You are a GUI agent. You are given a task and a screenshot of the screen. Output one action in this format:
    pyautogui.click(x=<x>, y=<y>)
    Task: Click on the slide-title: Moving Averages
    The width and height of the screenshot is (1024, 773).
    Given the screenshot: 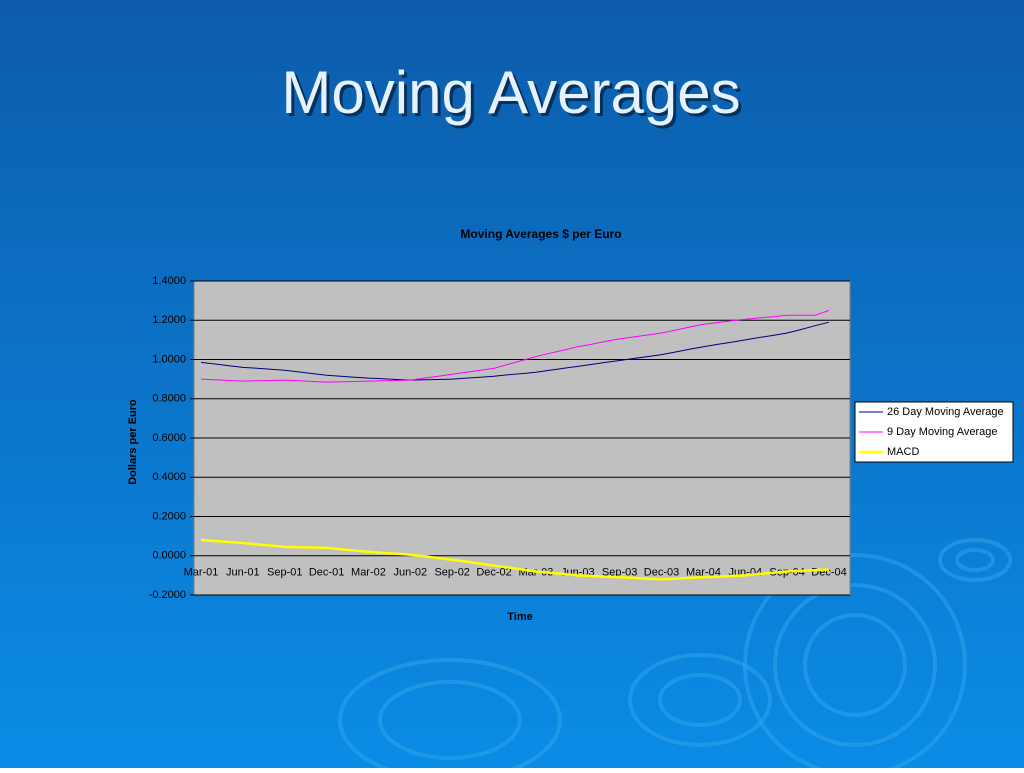 What is the action you would take?
    pyautogui.click(x=510, y=92)
    